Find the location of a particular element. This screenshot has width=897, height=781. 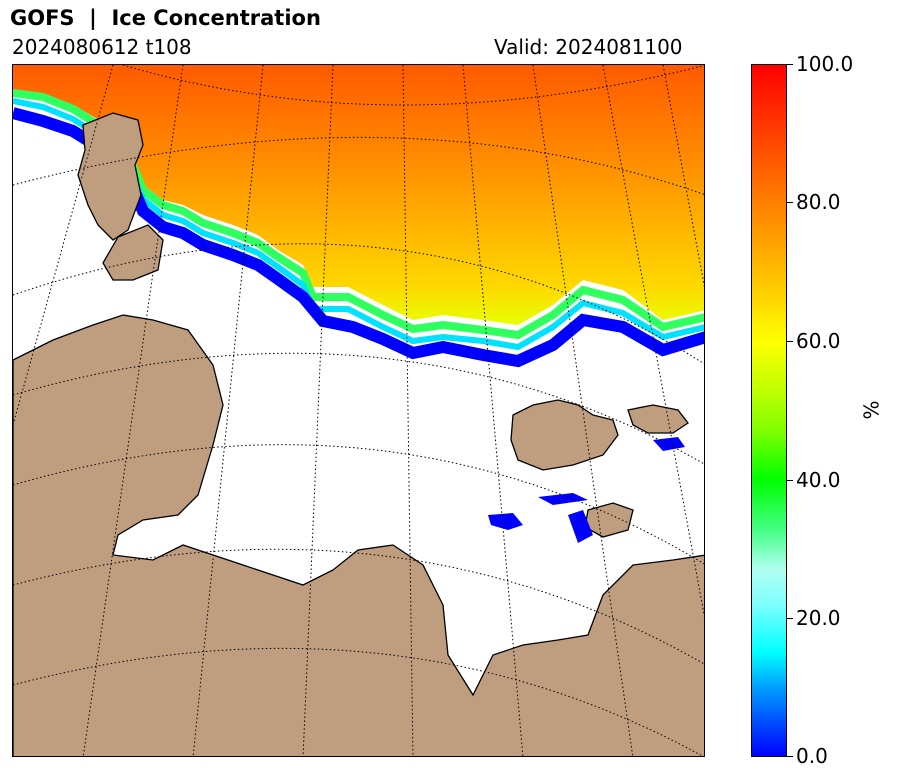

ice-patches is located at coordinates (586, 490).